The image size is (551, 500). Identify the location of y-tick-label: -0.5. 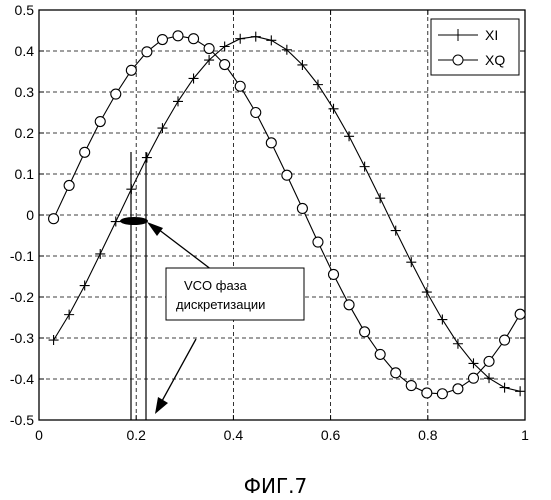
(22, 420).